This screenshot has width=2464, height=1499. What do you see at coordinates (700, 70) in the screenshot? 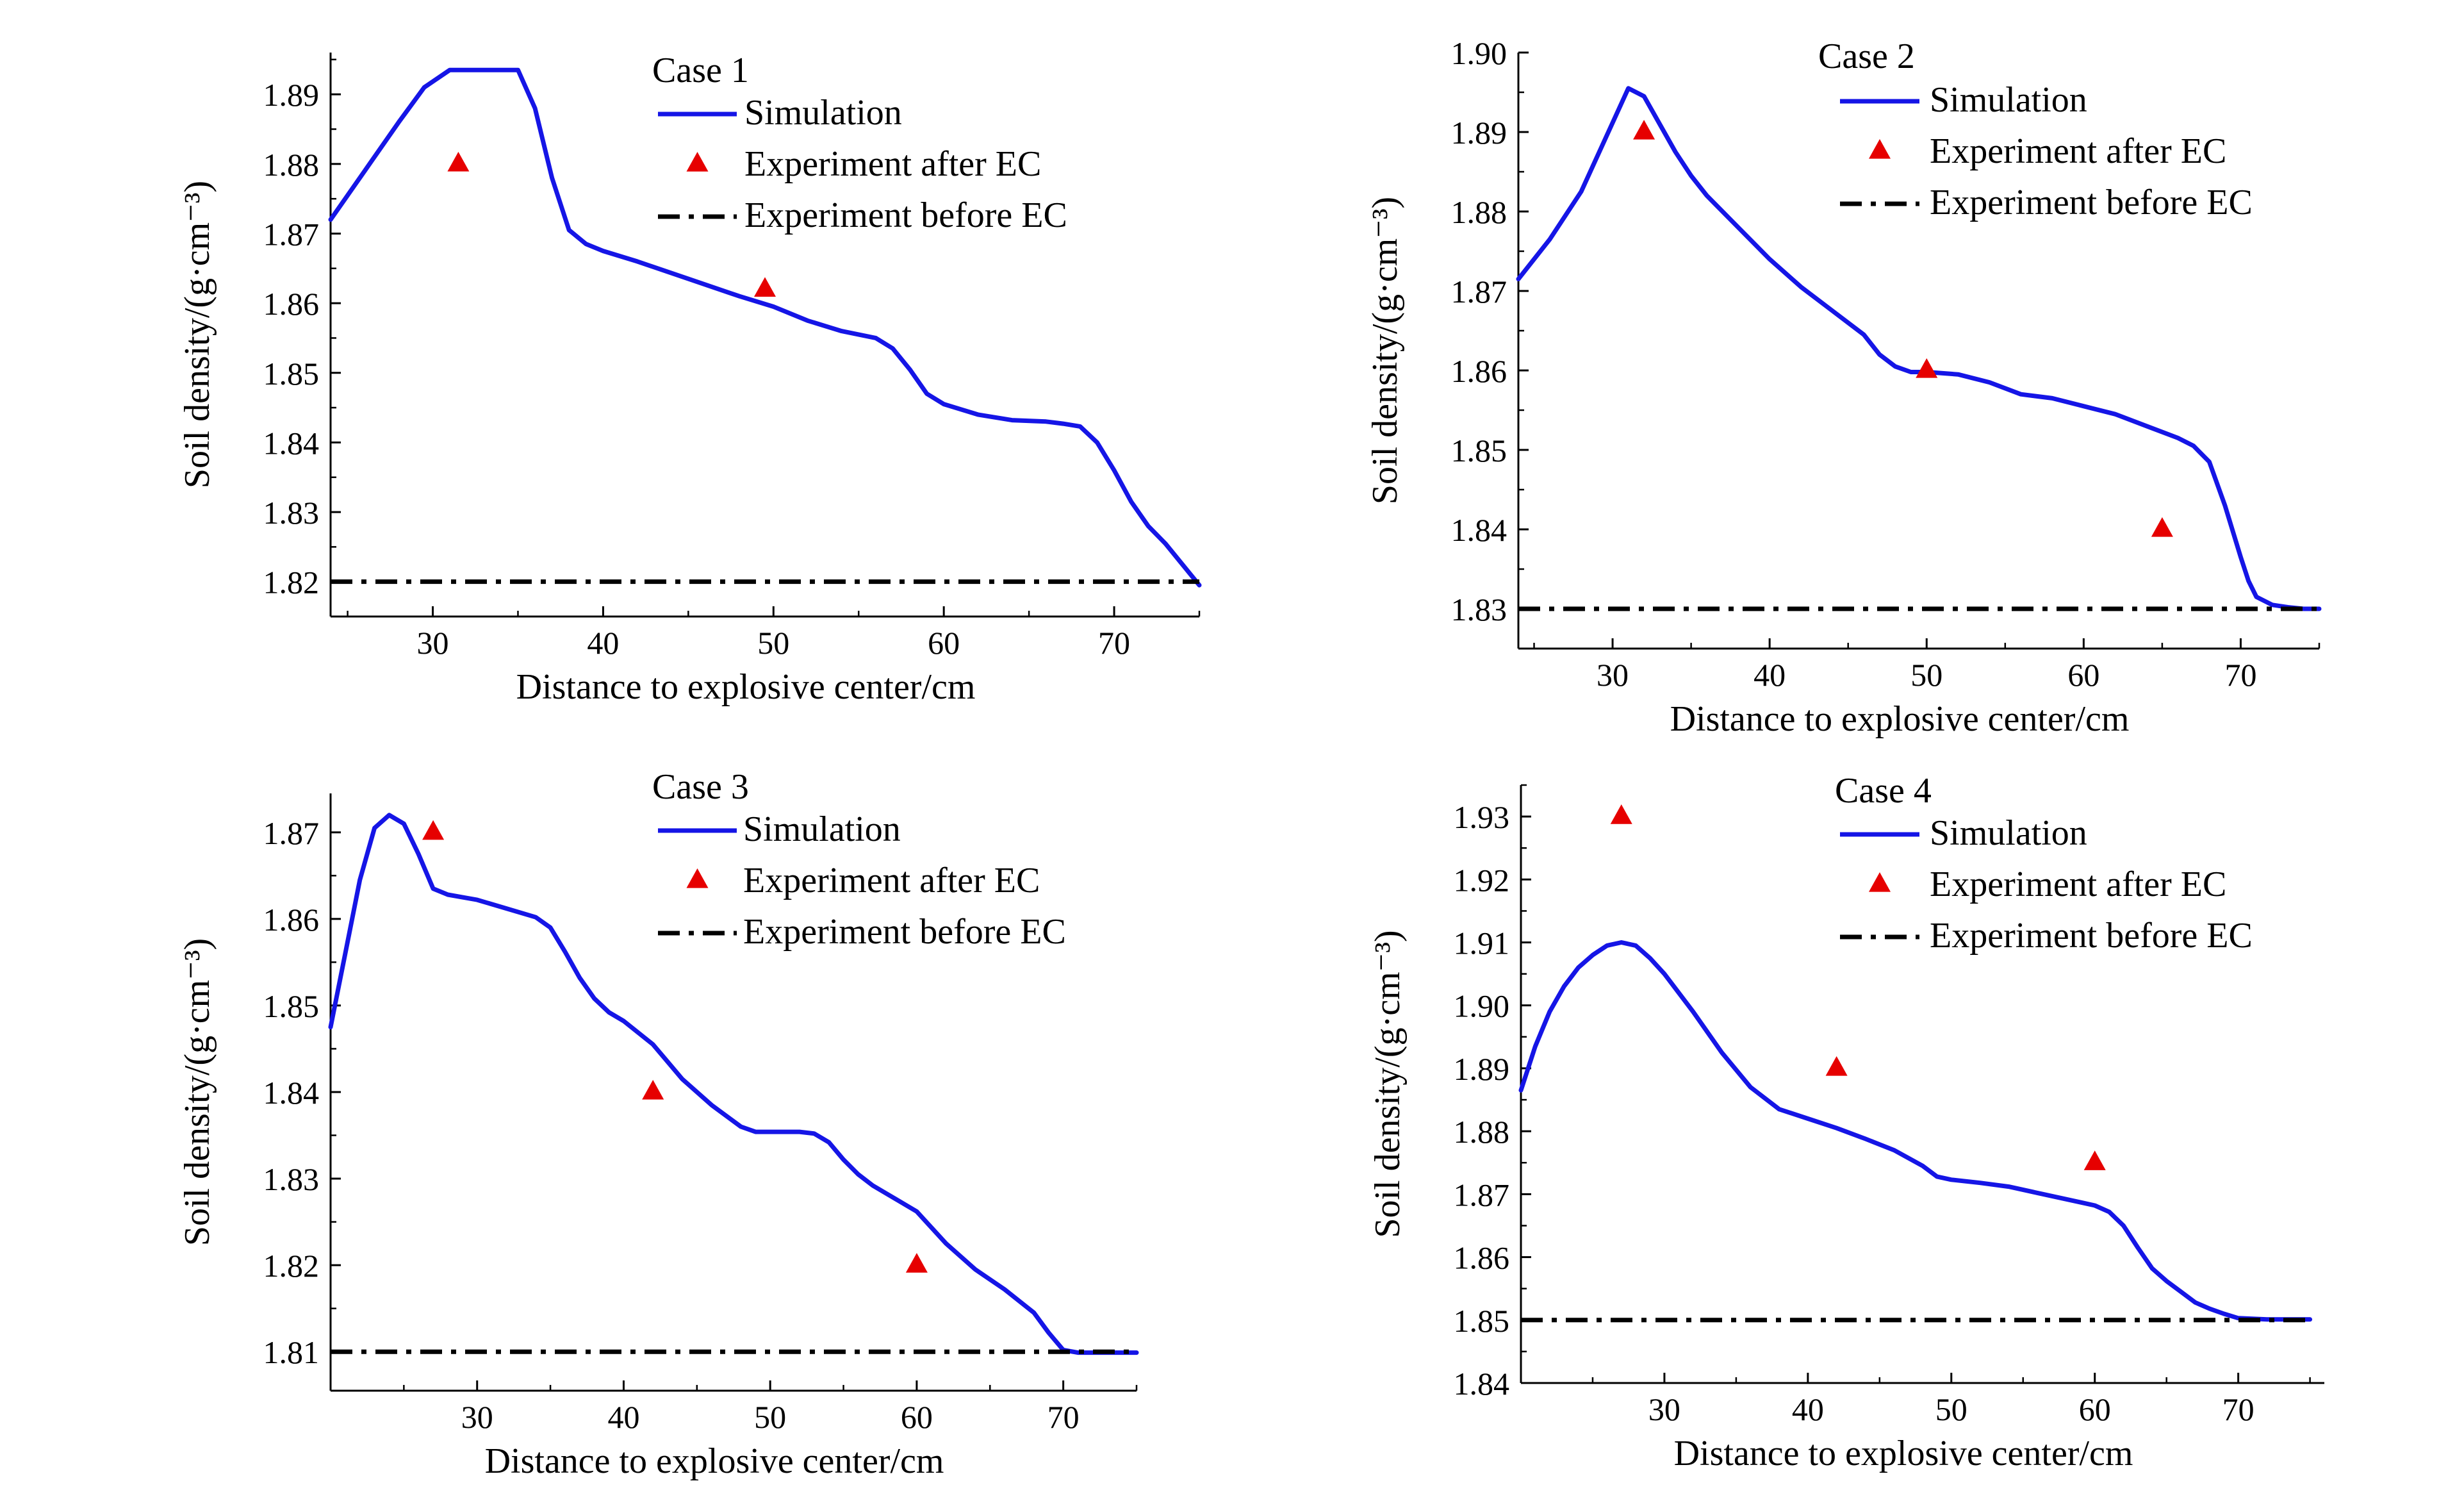
I see `case-title: Case 1` at bounding box center [700, 70].